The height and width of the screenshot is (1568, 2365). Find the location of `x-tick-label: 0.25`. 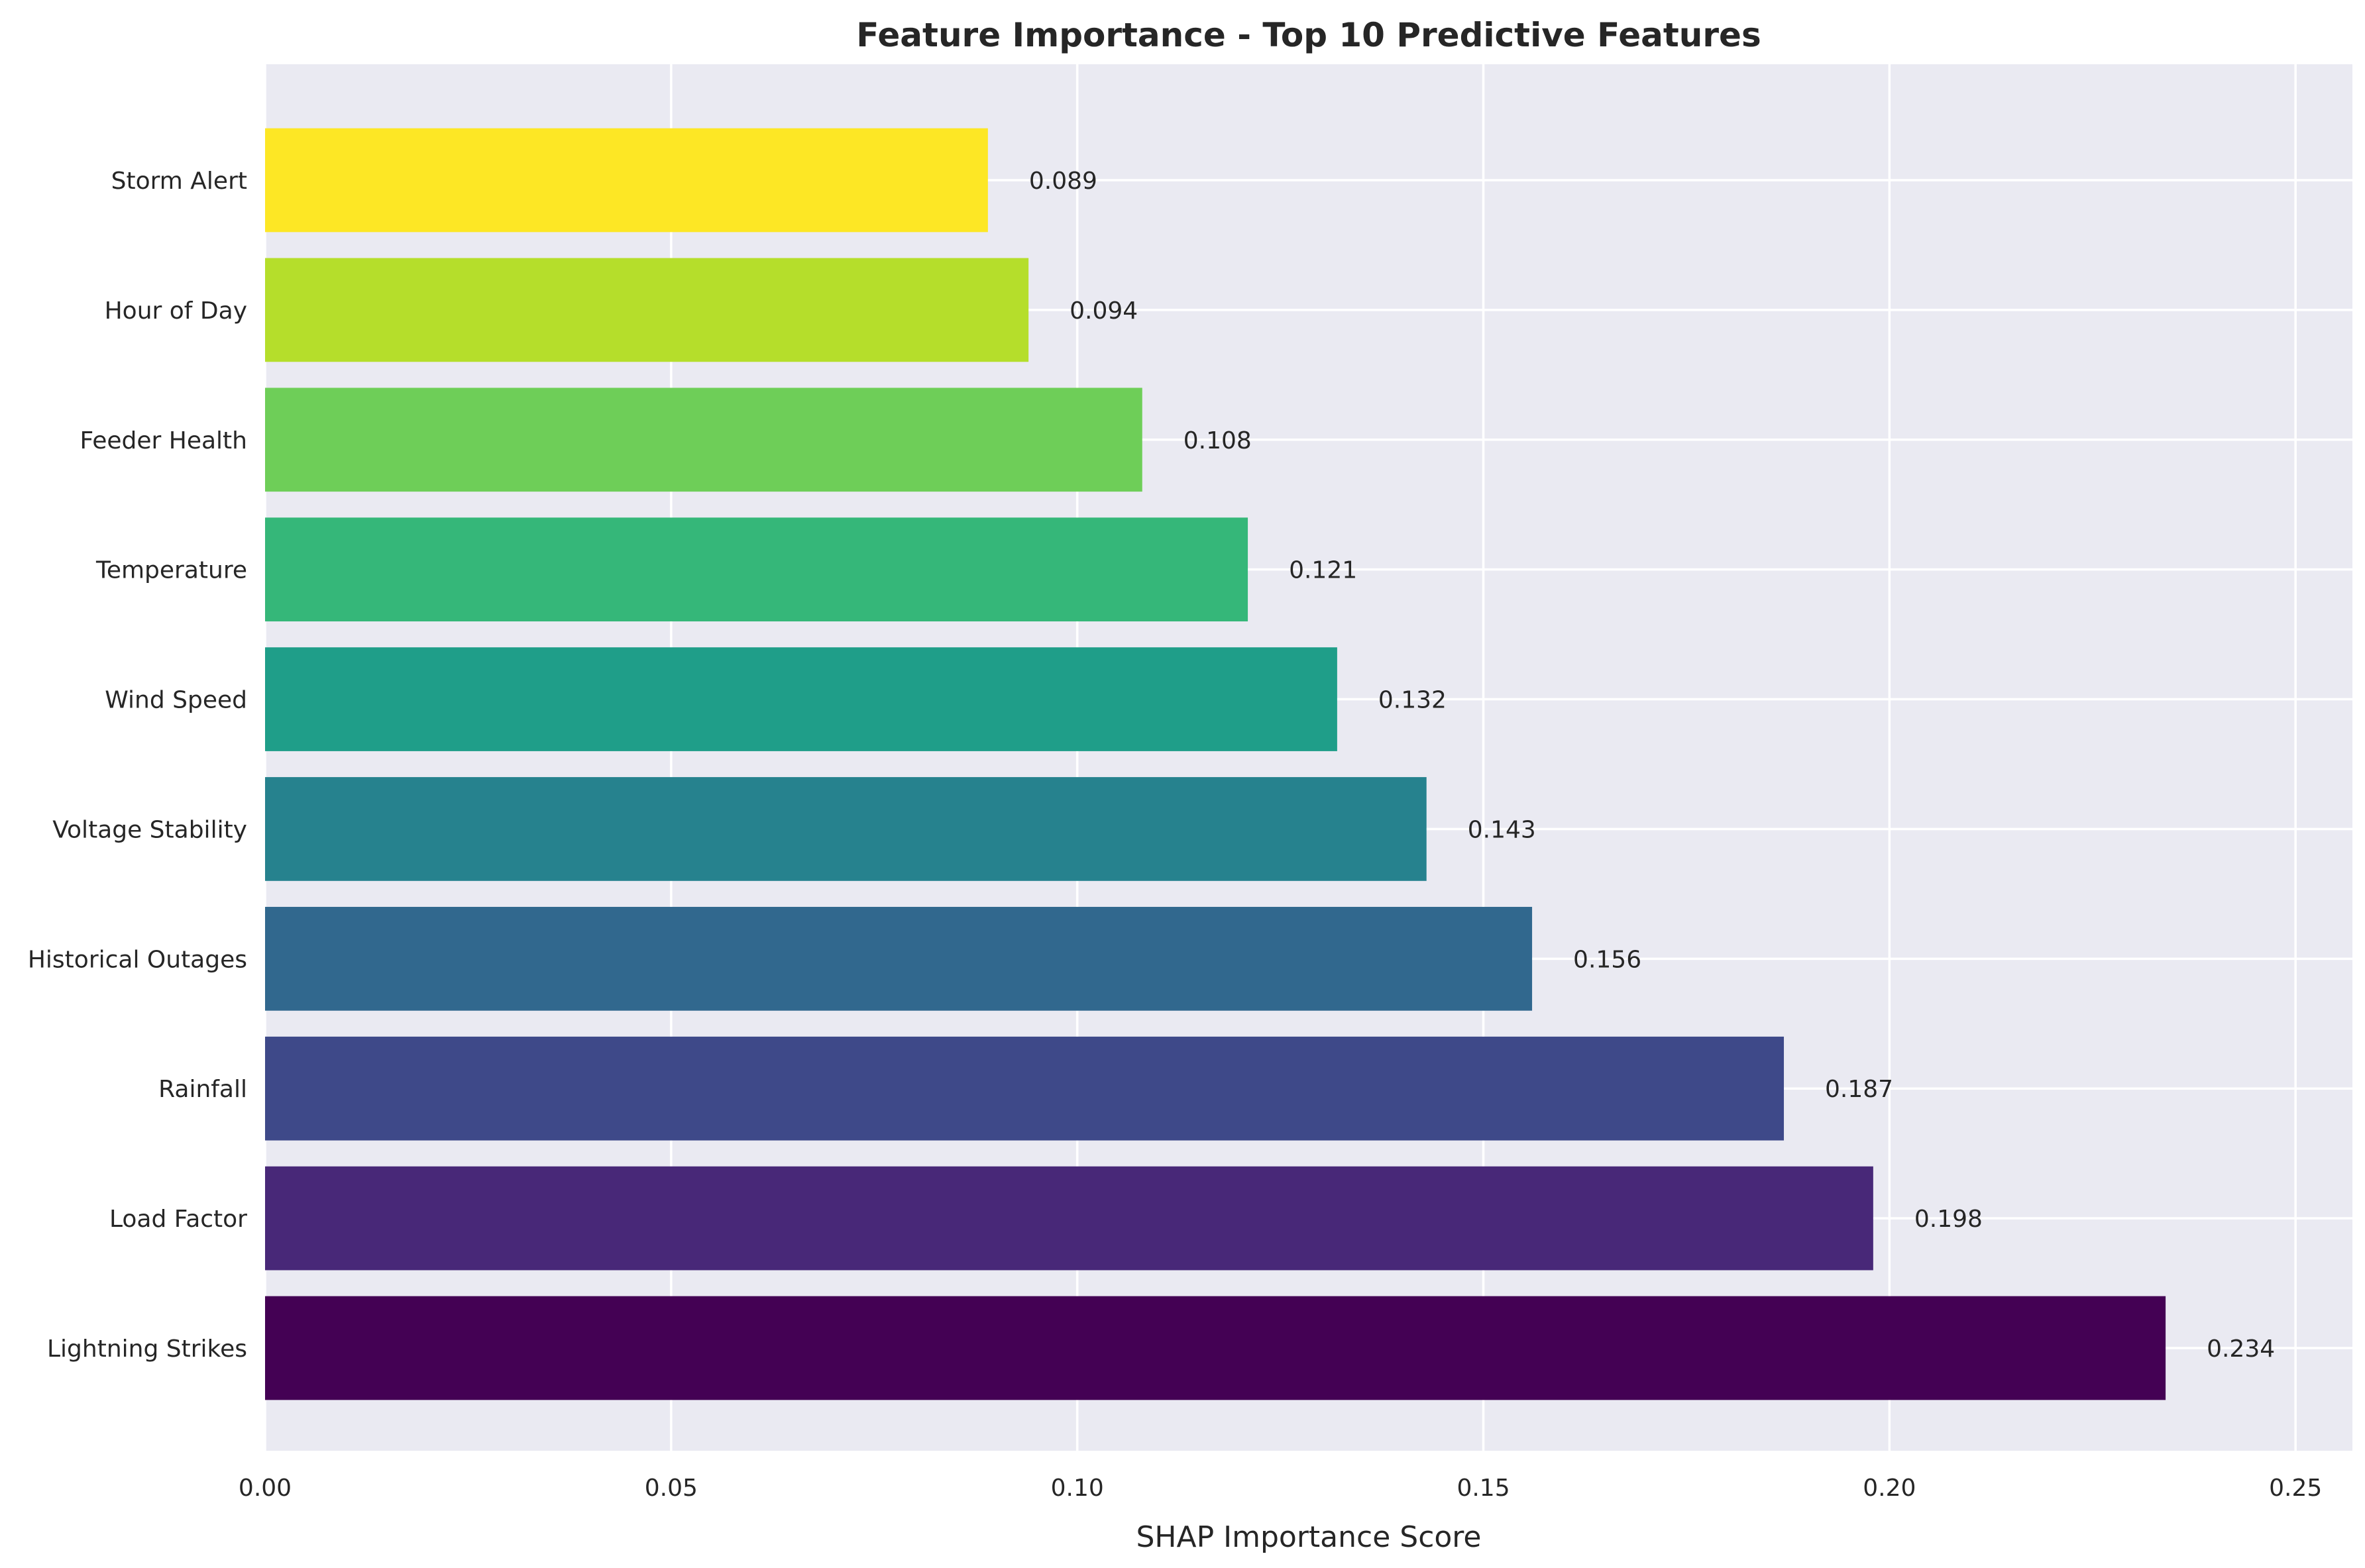

x-tick-label: 0.25 is located at coordinates (2295, 1488).